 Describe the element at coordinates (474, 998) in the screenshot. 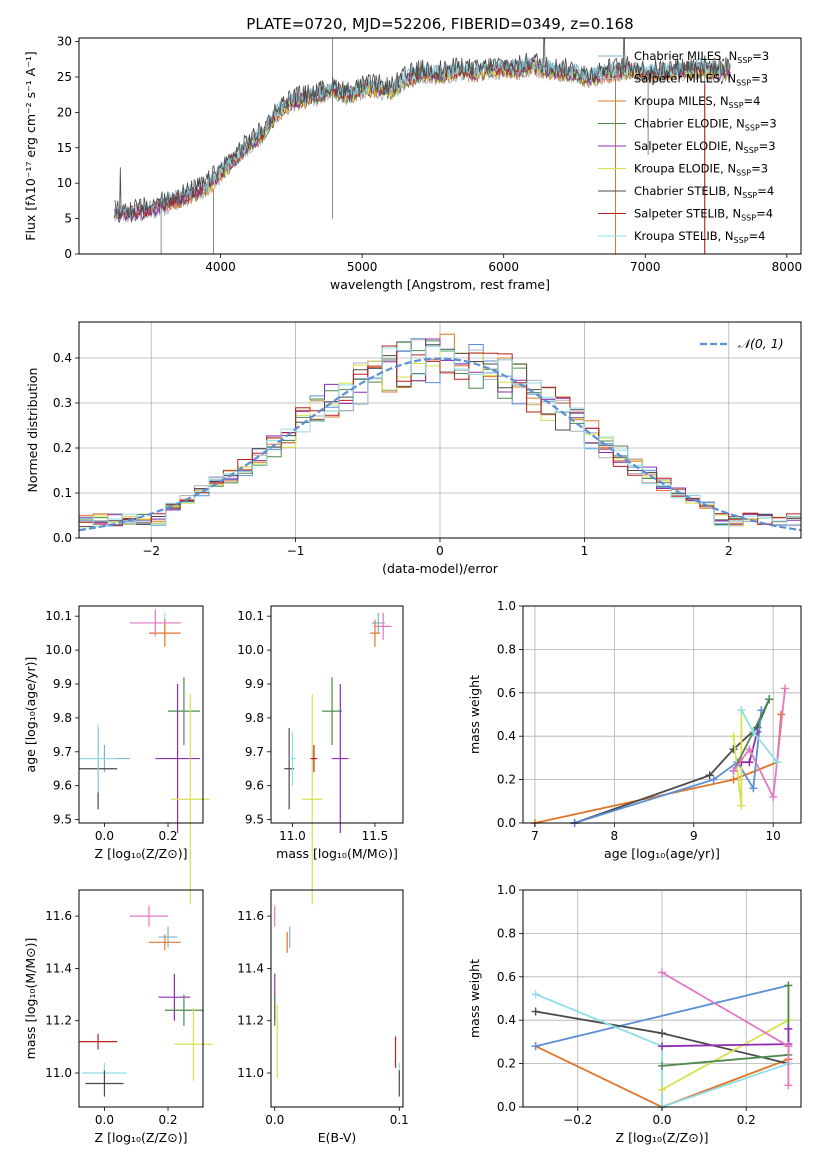

I see `y-axis-label: mass weight` at that location.